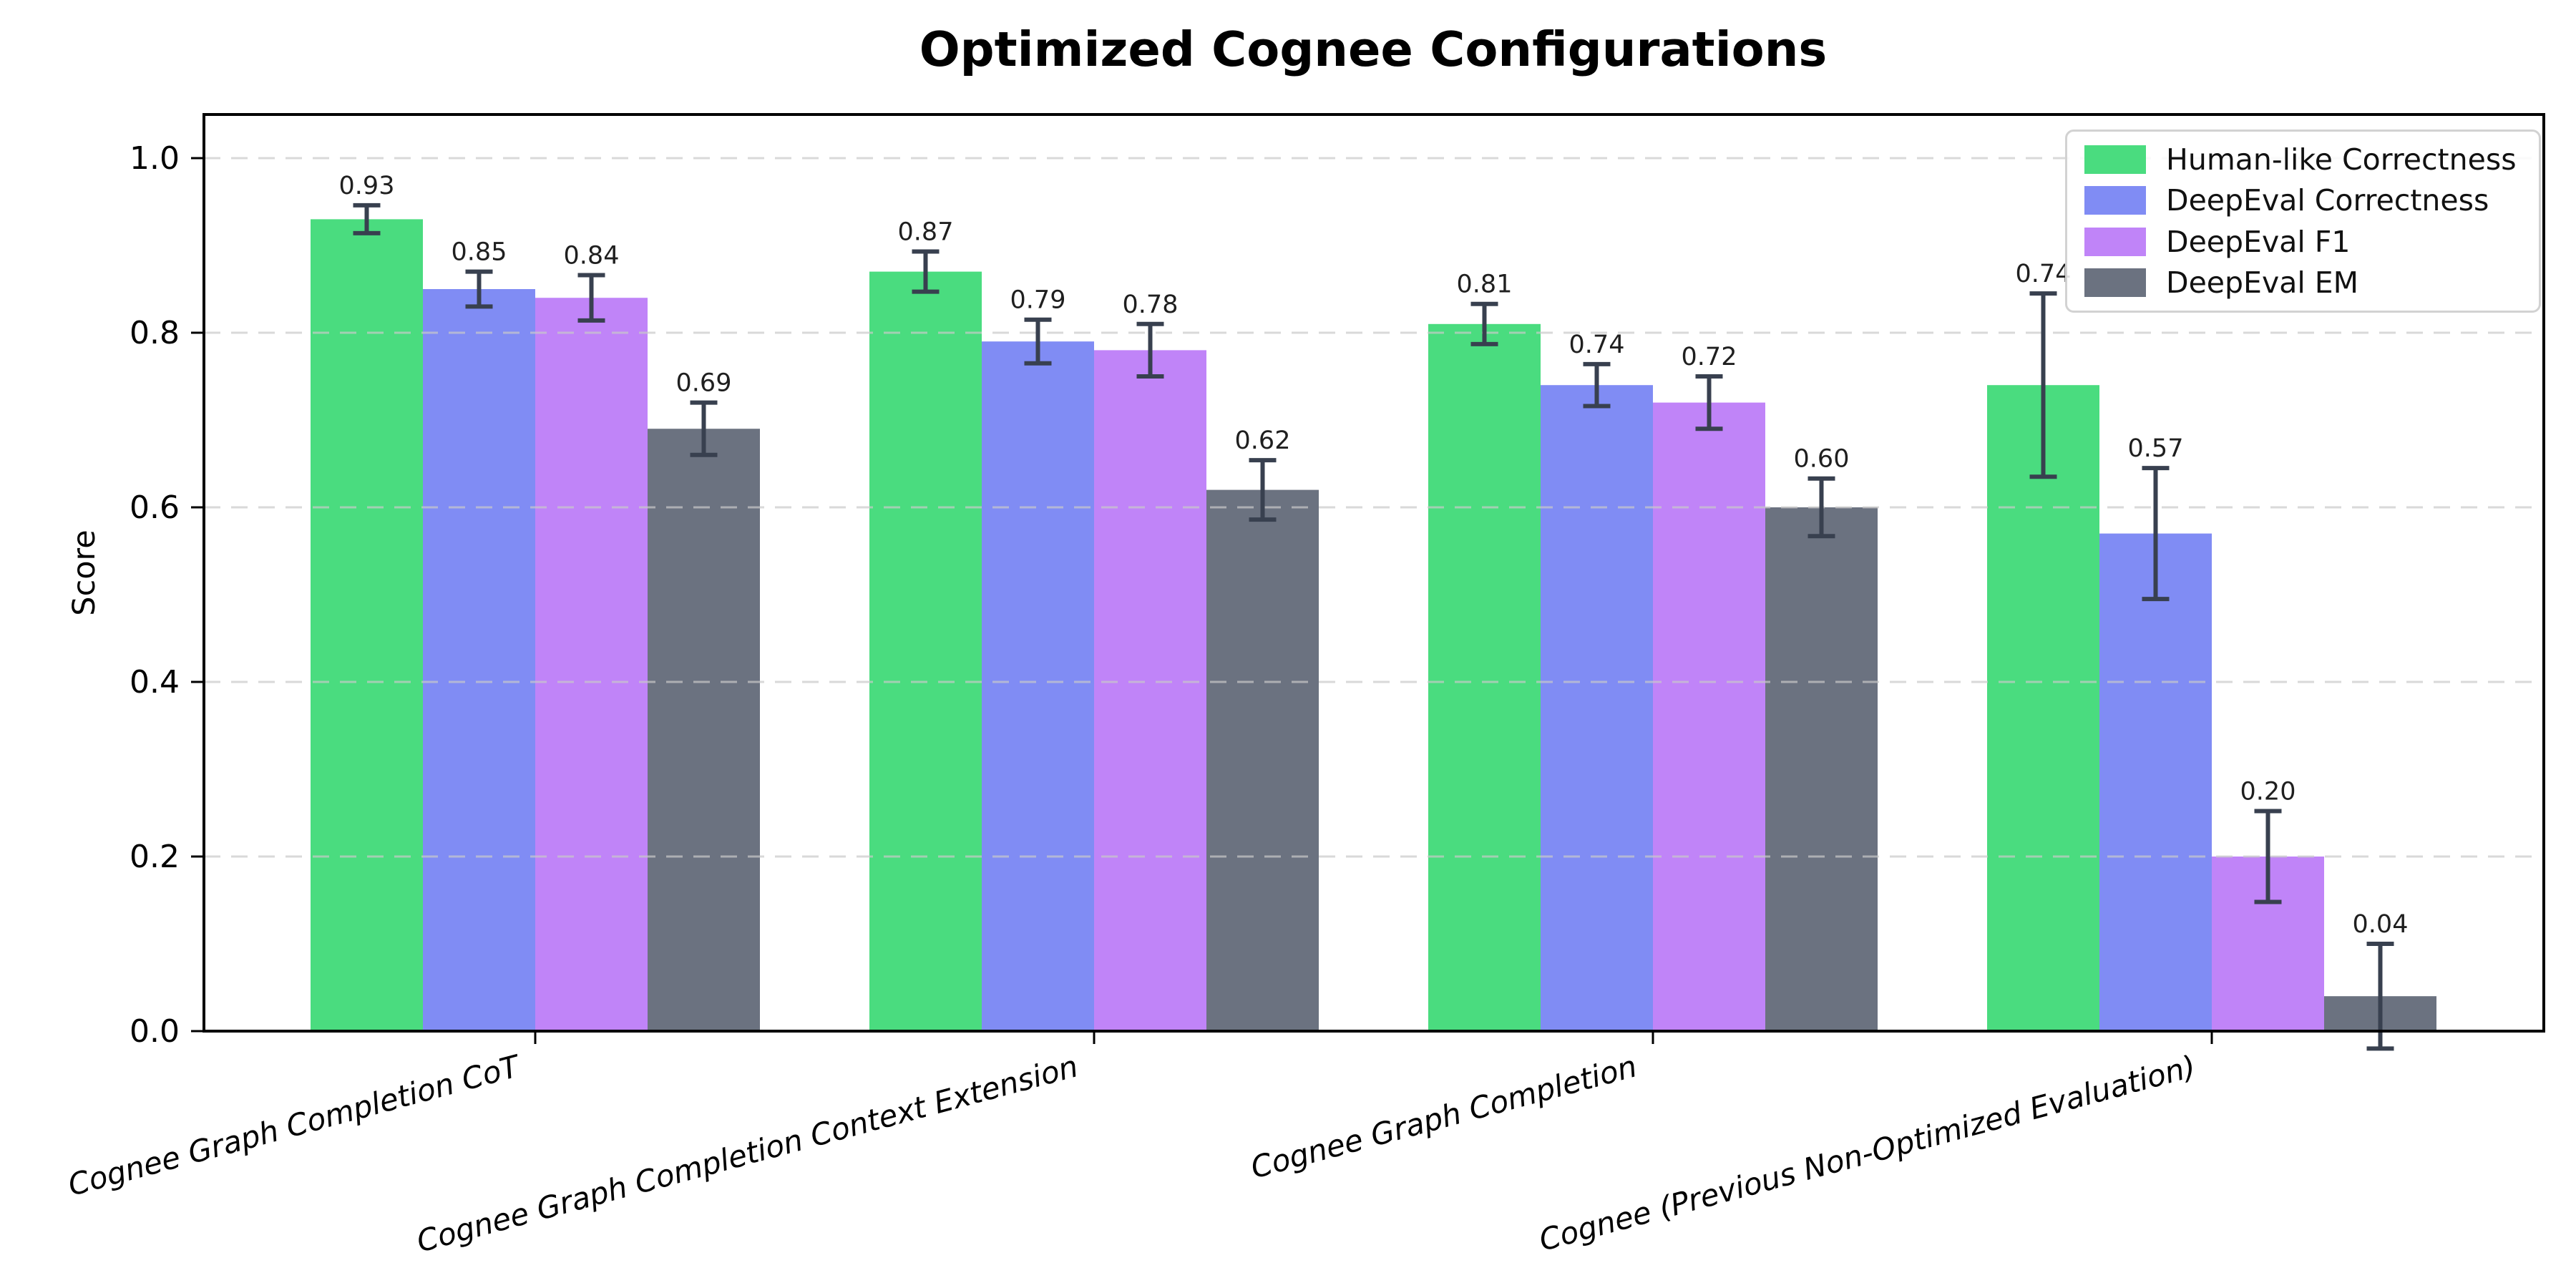  Describe the element at coordinates (926, 232) in the screenshot. I see `bar-value-label: 0.87` at that location.